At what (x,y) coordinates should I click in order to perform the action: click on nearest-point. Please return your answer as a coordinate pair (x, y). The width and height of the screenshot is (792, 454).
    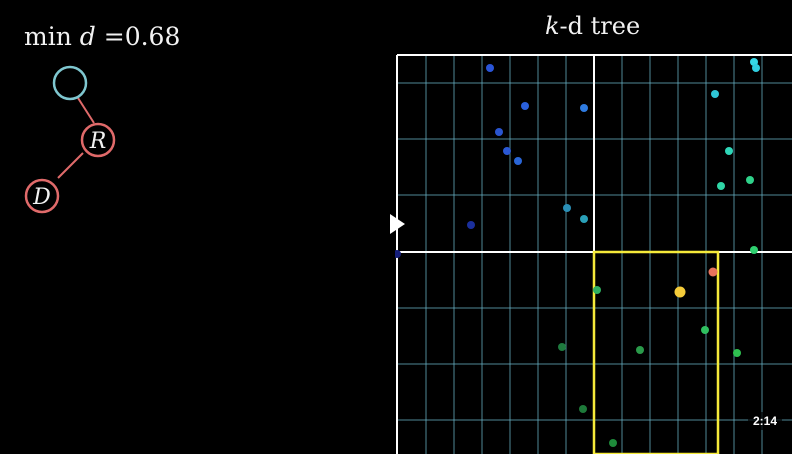
    Looking at the image, I should click on (713, 272).